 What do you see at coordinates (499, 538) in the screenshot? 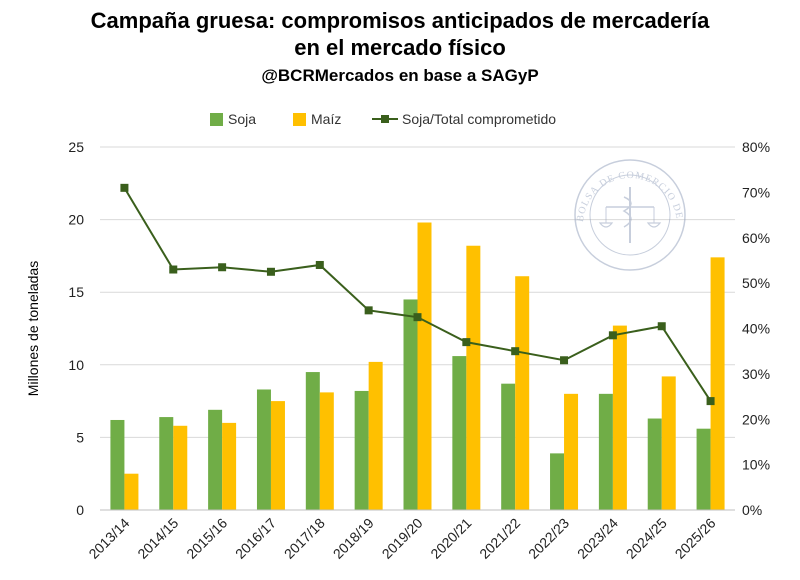
I see `x-tick-label: 2021/22` at bounding box center [499, 538].